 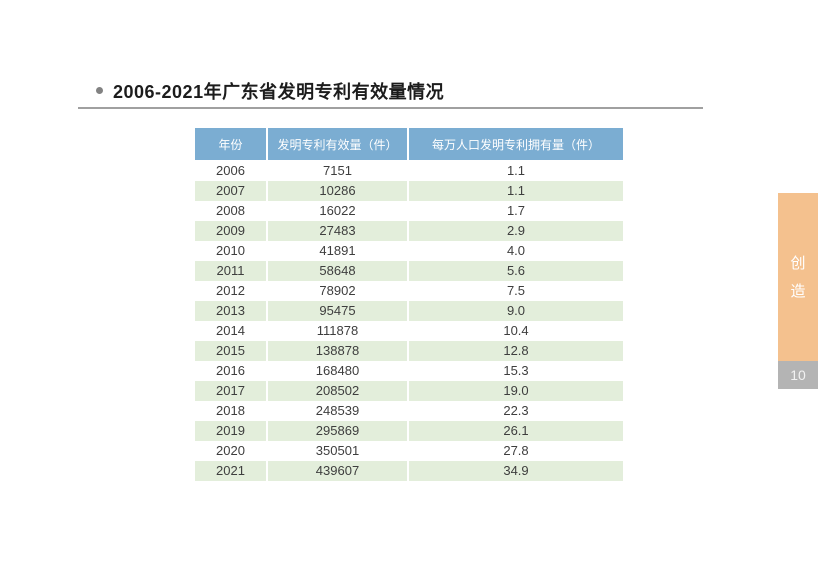 What do you see at coordinates (231, 251) in the screenshot?
I see `table-cell: 2010` at bounding box center [231, 251].